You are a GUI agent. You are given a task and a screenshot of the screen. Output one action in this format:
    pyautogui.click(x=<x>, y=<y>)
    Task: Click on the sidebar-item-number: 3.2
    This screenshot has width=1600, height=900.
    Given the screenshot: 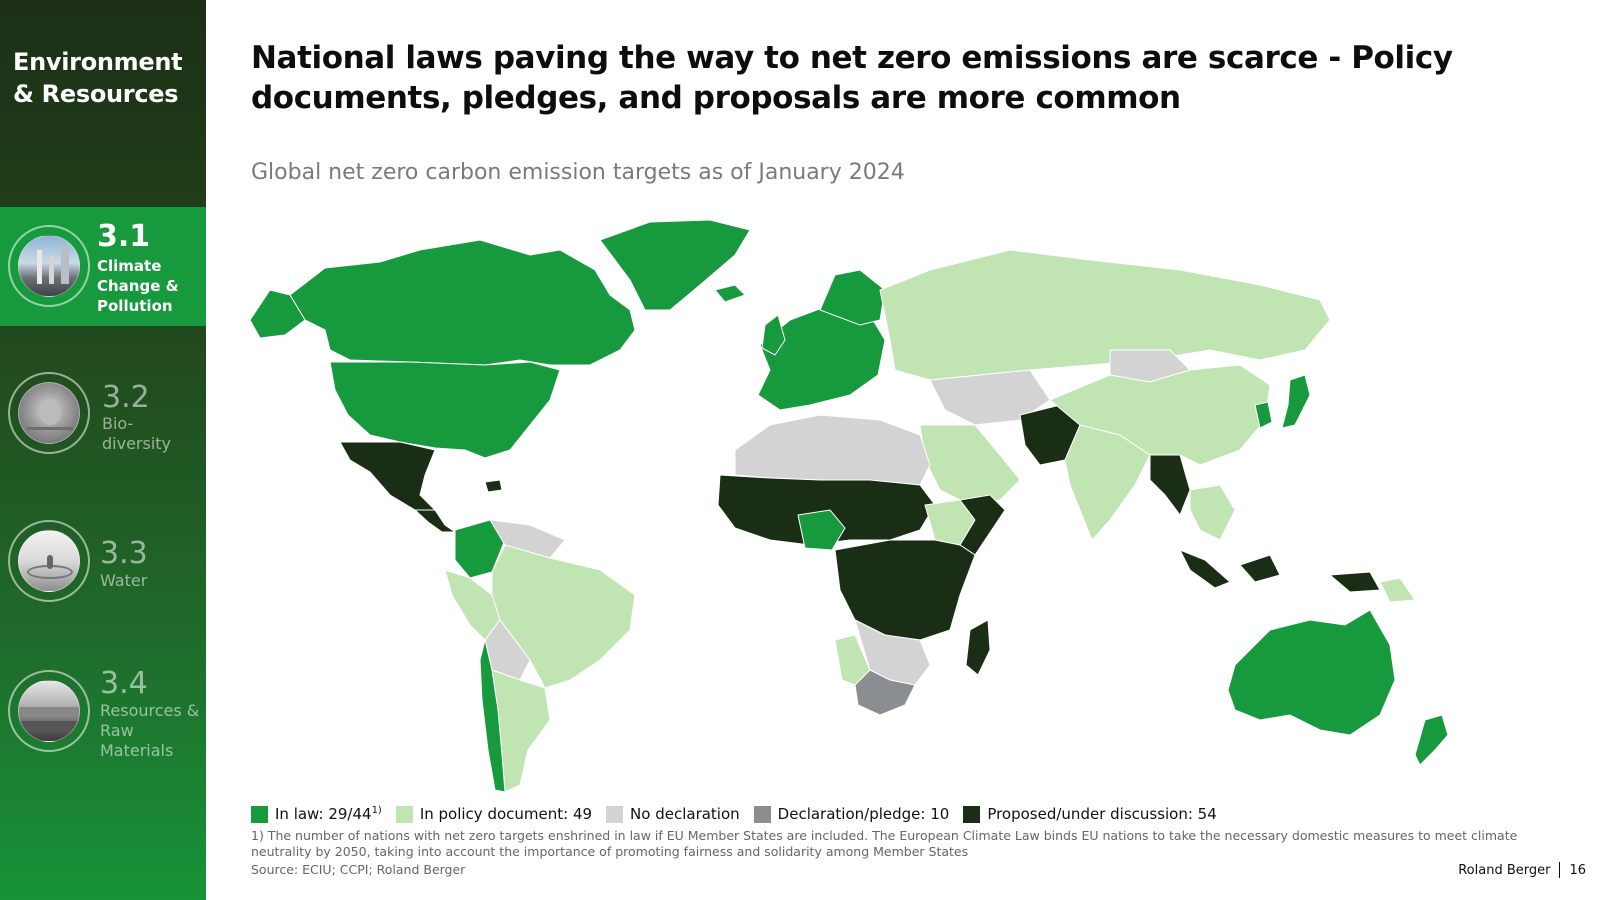 What is the action you would take?
    pyautogui.click(x=126, y=397)
    